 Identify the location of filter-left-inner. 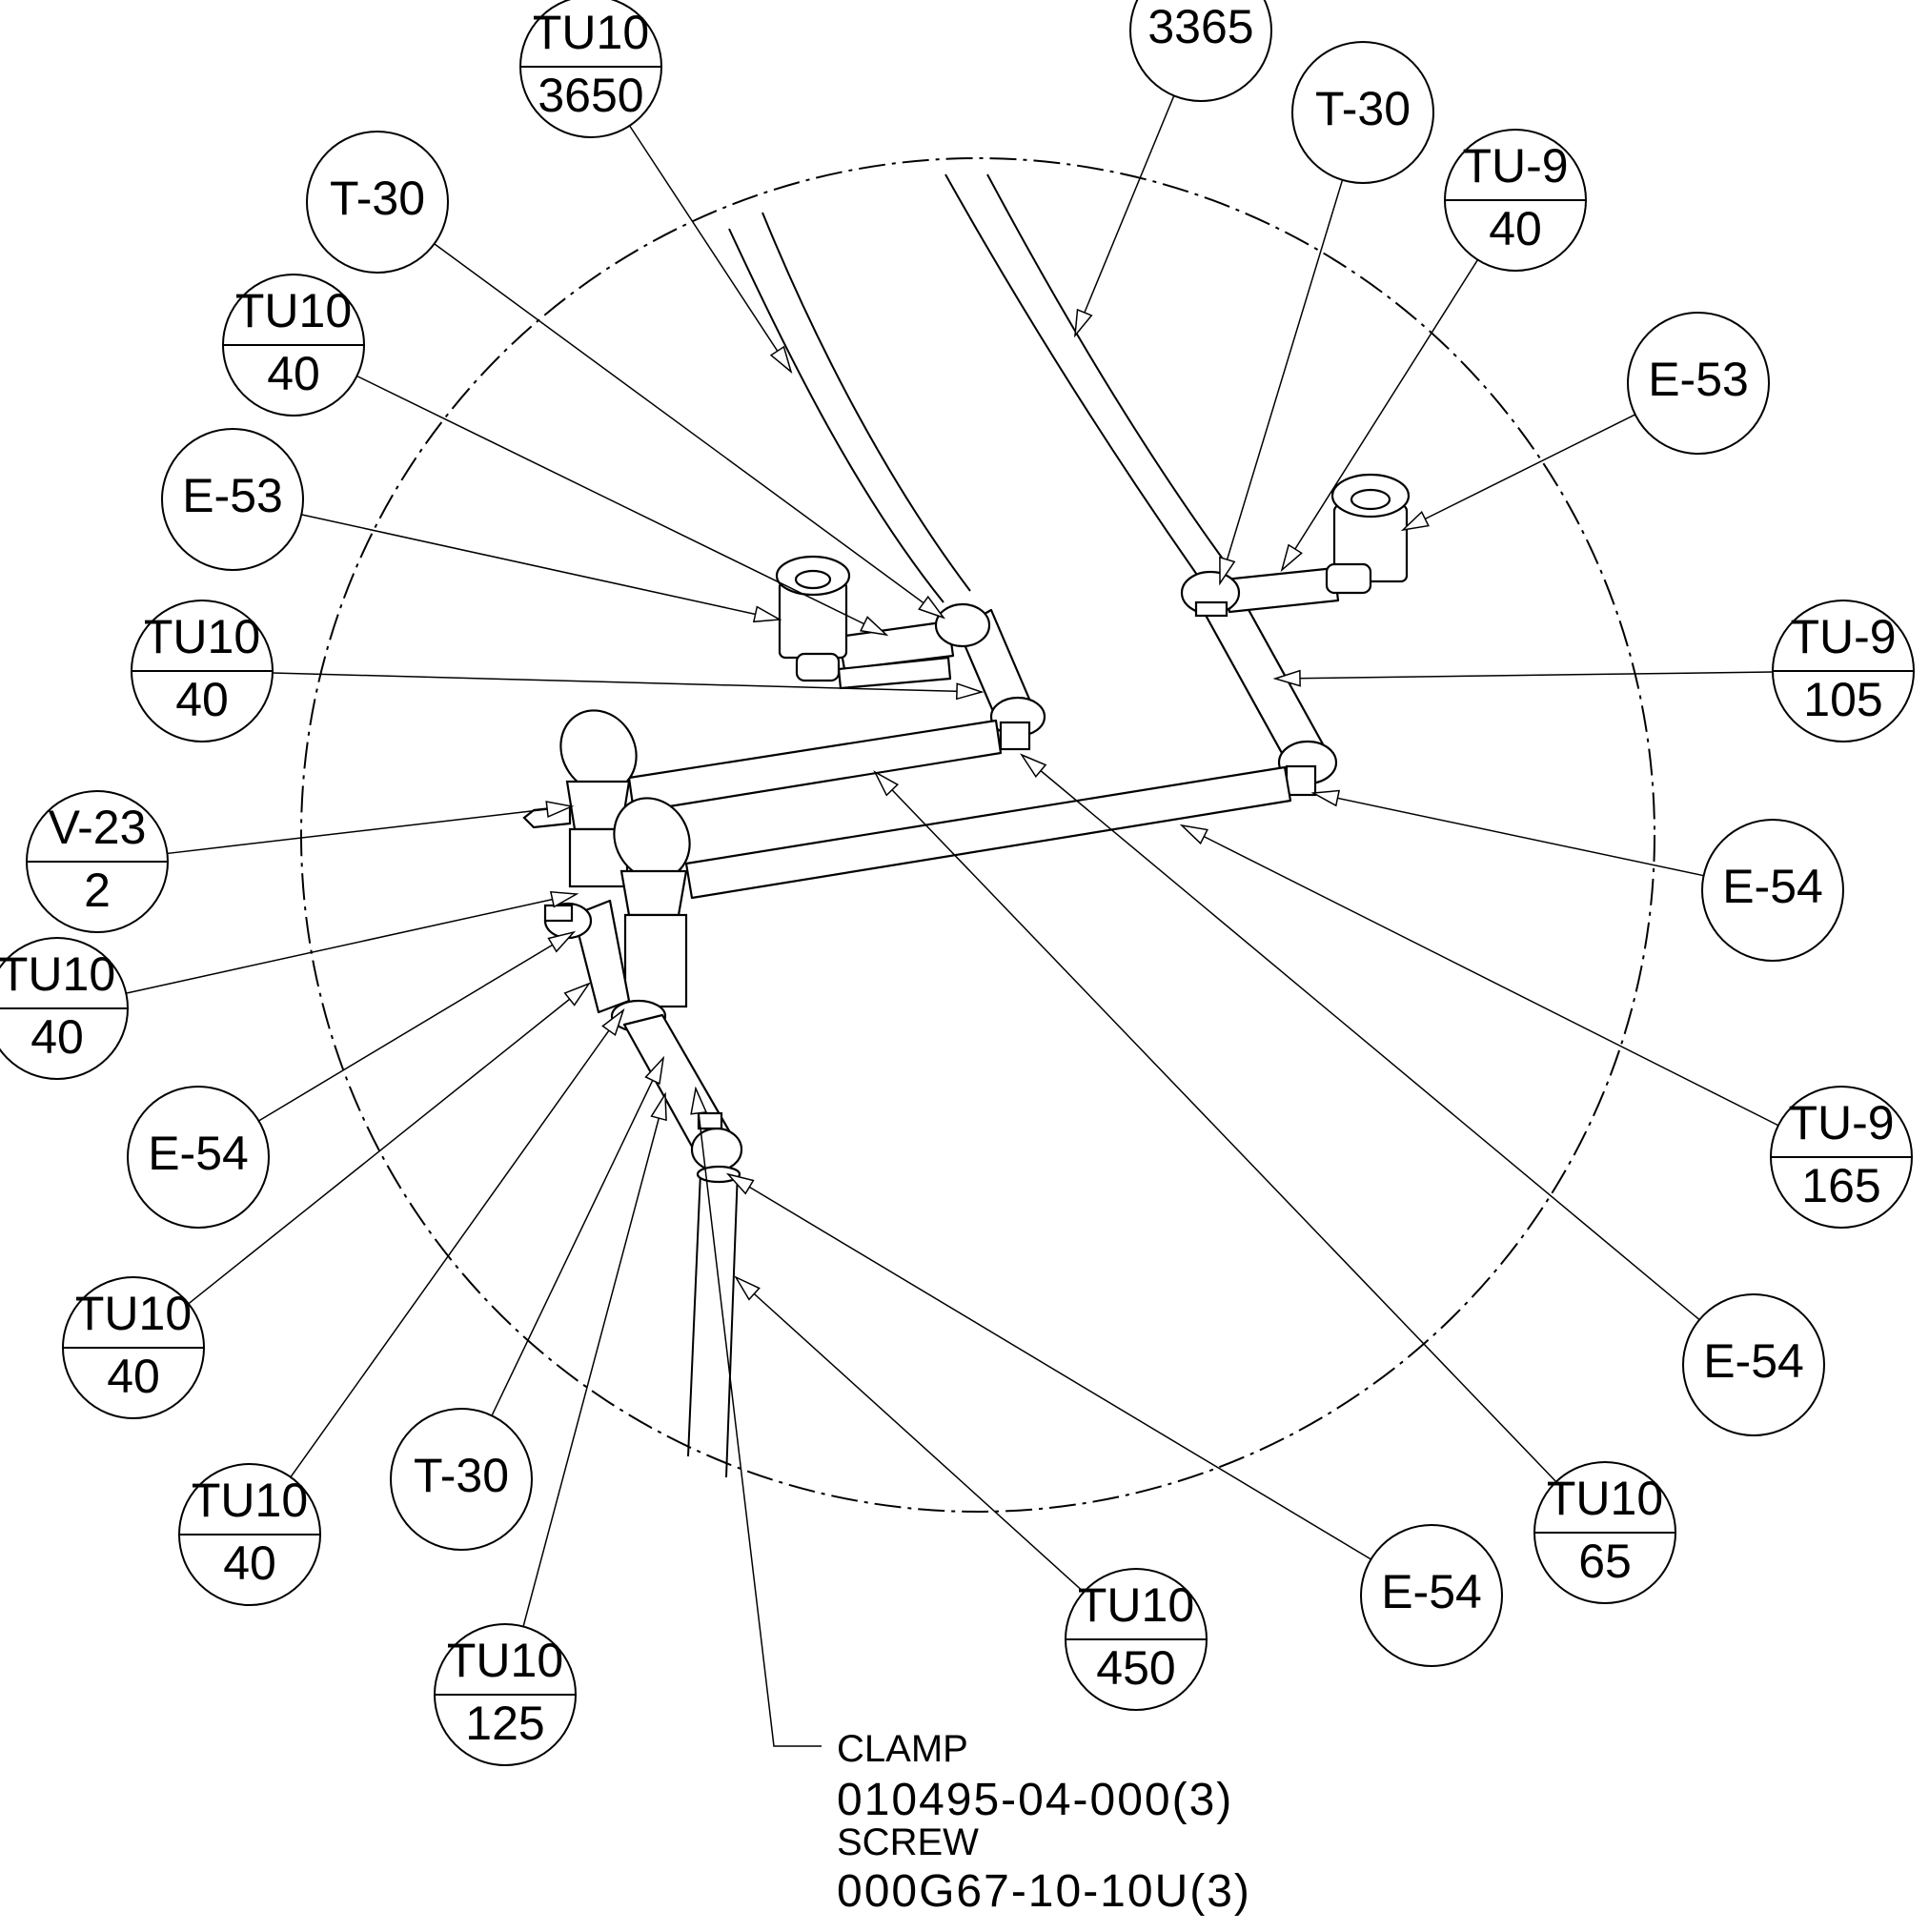
(813, 580).